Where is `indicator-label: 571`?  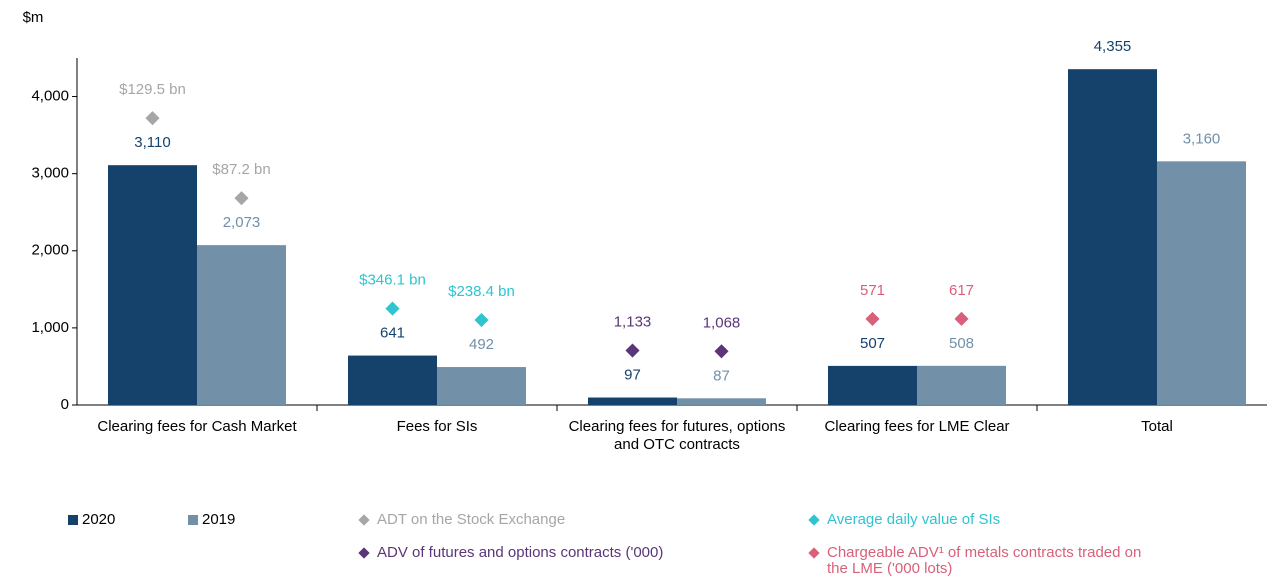
indicator-label: 571 is located at coordinates (872, 290).